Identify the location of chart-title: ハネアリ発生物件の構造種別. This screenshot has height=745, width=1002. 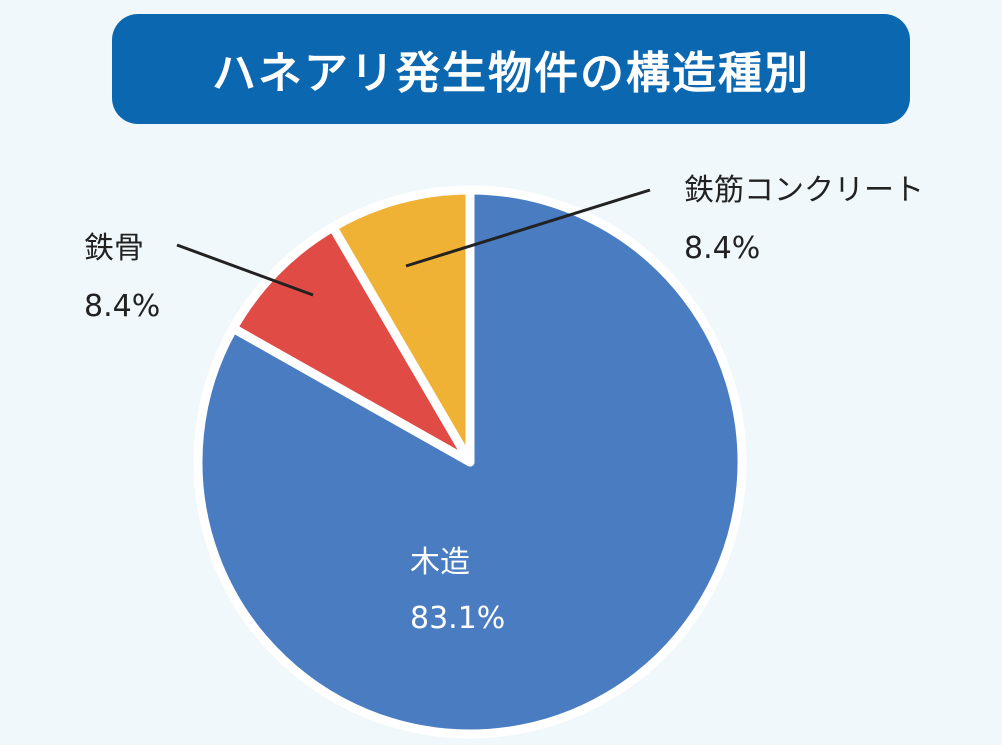
(511, 73).